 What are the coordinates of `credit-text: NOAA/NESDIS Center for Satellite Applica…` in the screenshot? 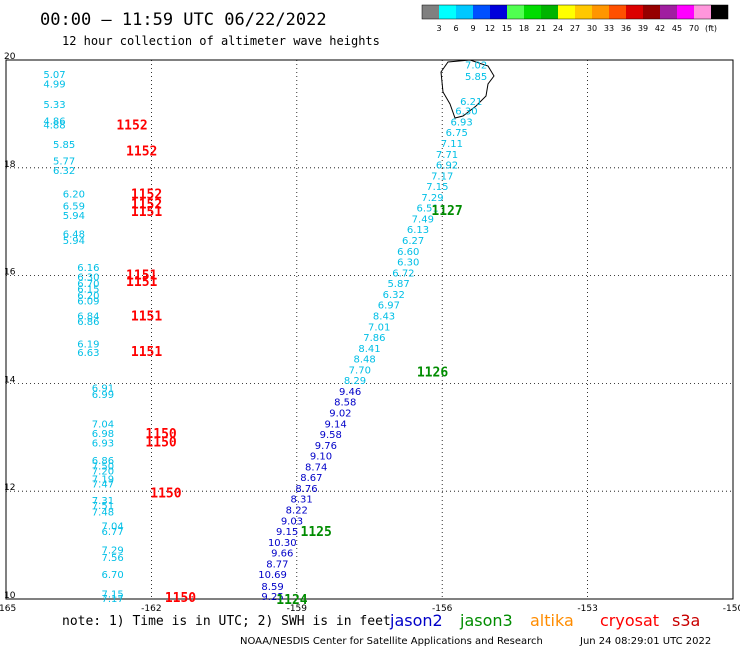 It's located at (391, 641).